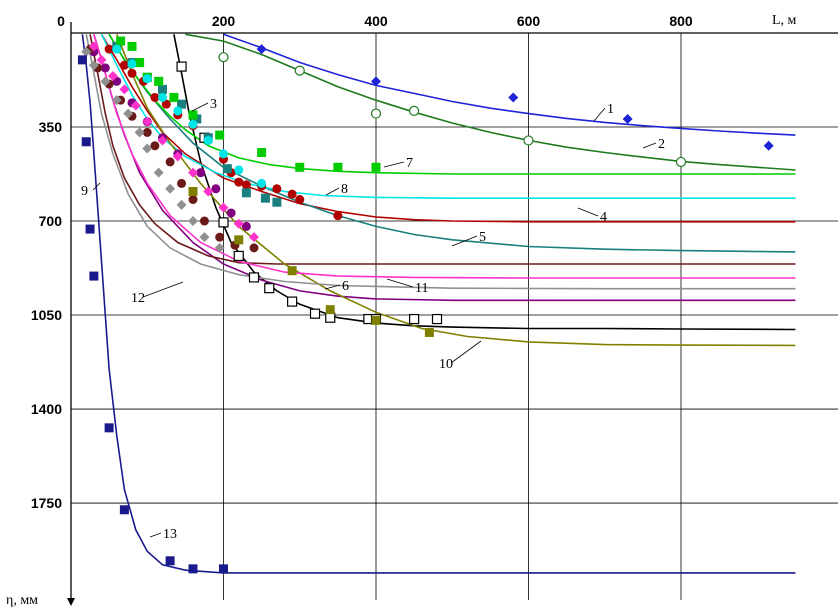  Describe the element at coordinates (681, 21) in the screenshot. I see `x-tick-label: 800` at that location.